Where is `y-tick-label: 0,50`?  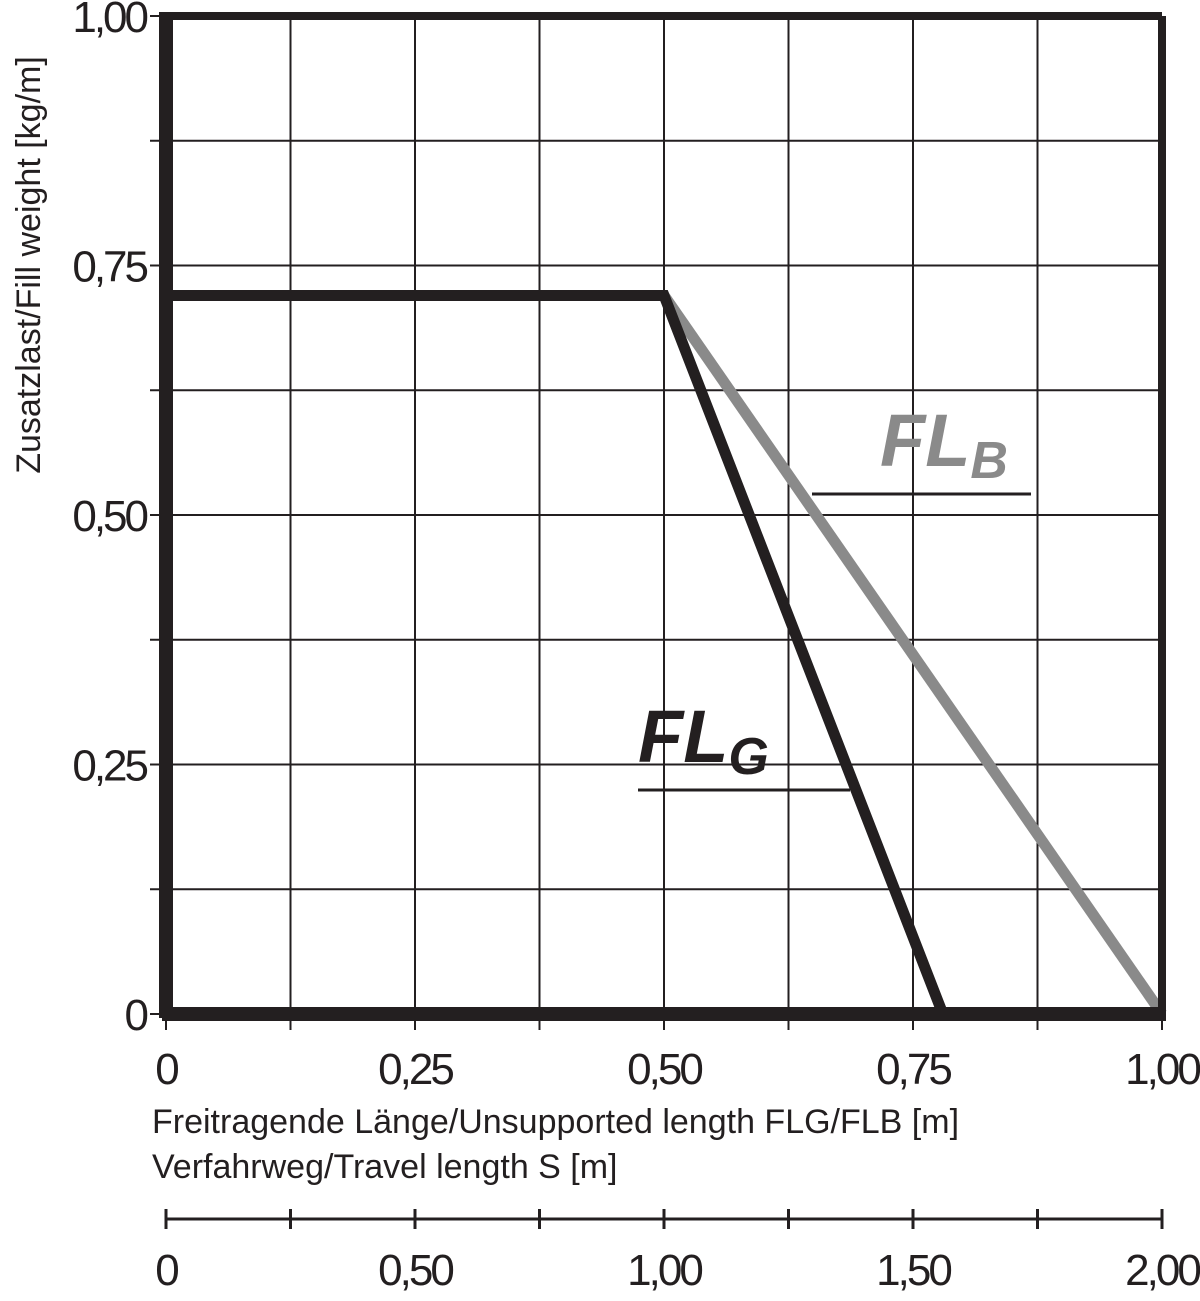
y-tick-label: 0,50 is located at coordinates (109, 516).